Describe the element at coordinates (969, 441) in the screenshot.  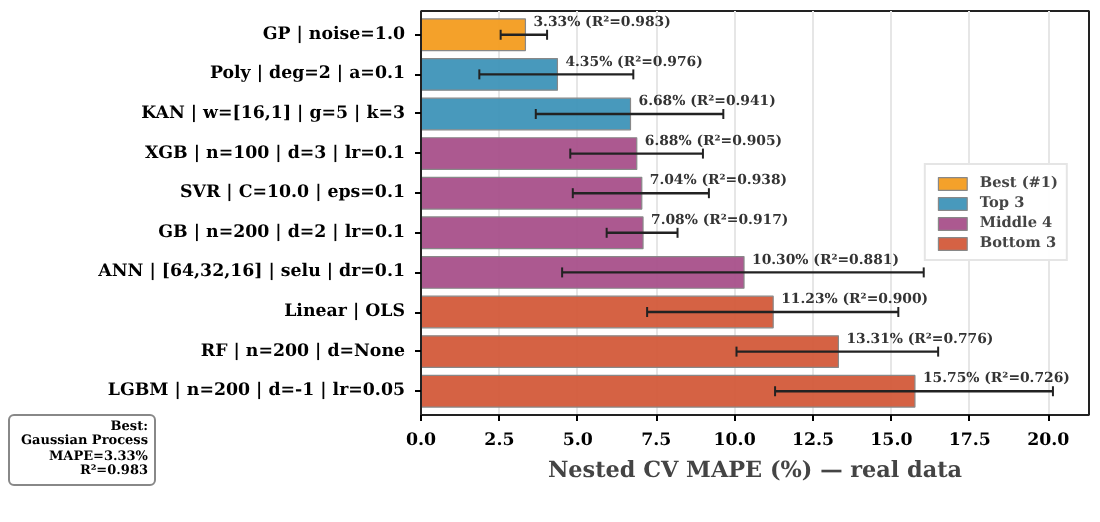
I see `x-tick-label: 17.5` at that location.